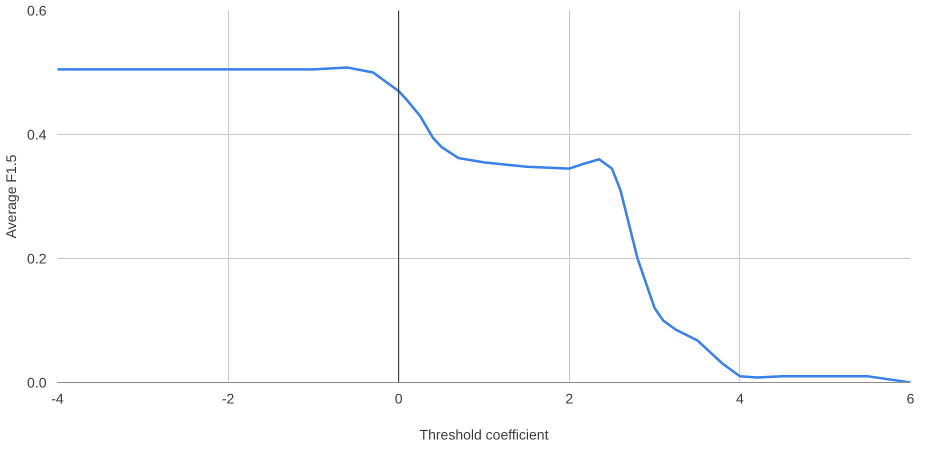  Describe the element at coordinates (910, 398) in the screenshot. I see `x-tick-label: 6` at that location.